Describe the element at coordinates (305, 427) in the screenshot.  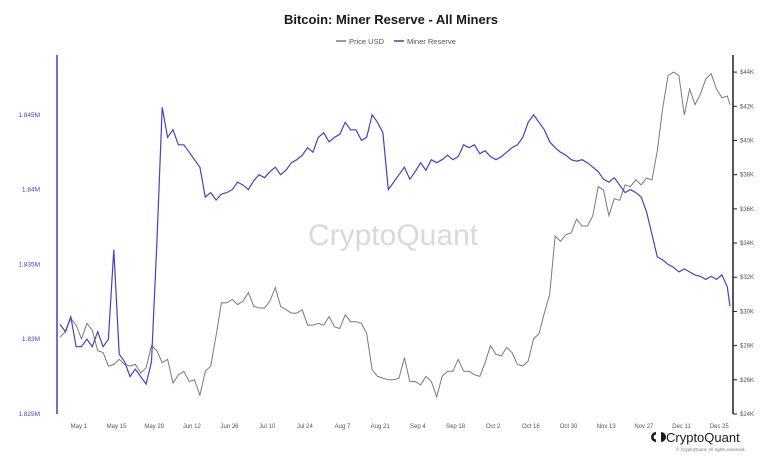
I see `x-tick-label: Jul 24` at that location.